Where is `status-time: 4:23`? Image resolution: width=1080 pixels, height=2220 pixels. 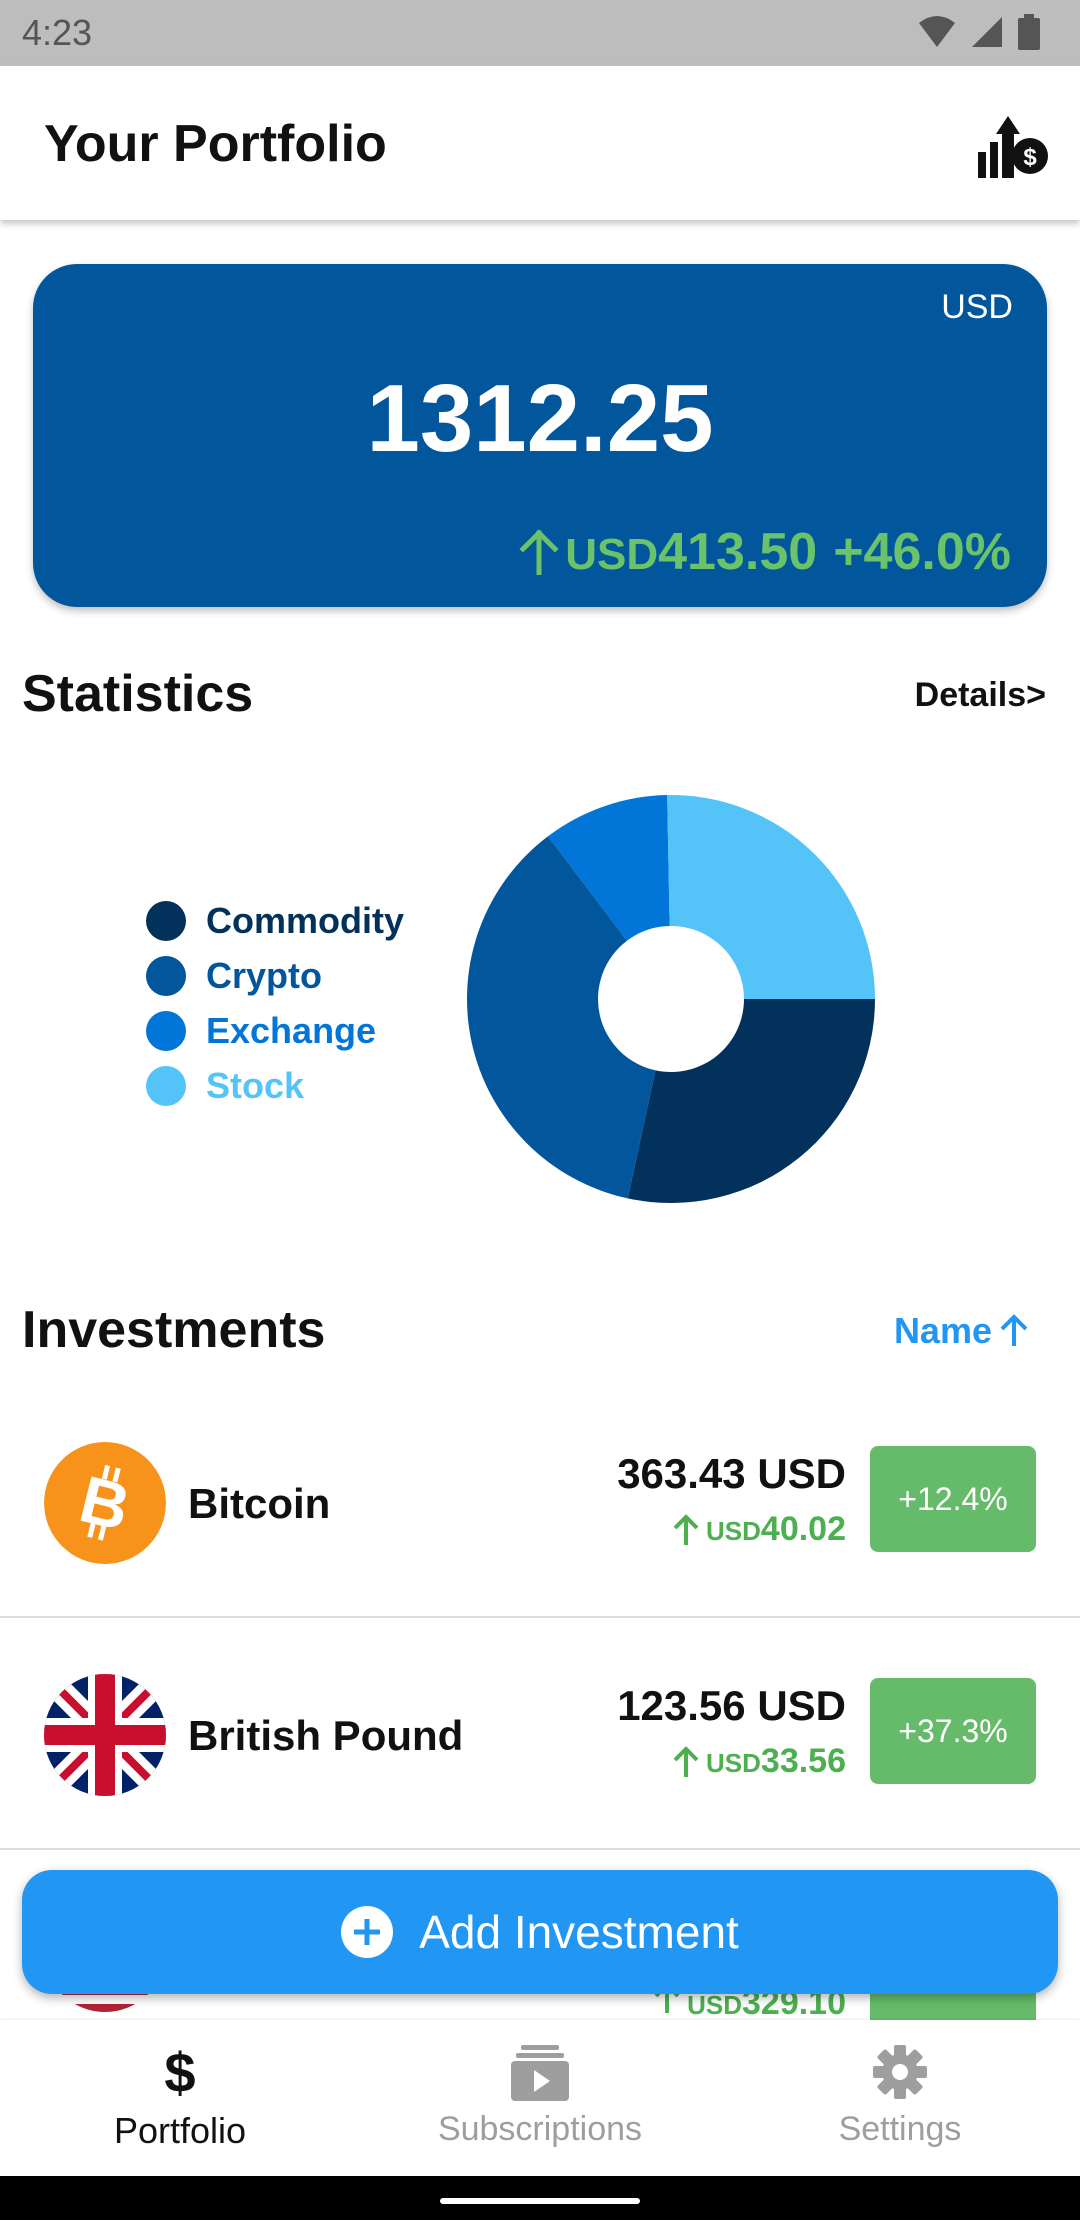
status-time: 4:23 is located at coordinates (57, 32).